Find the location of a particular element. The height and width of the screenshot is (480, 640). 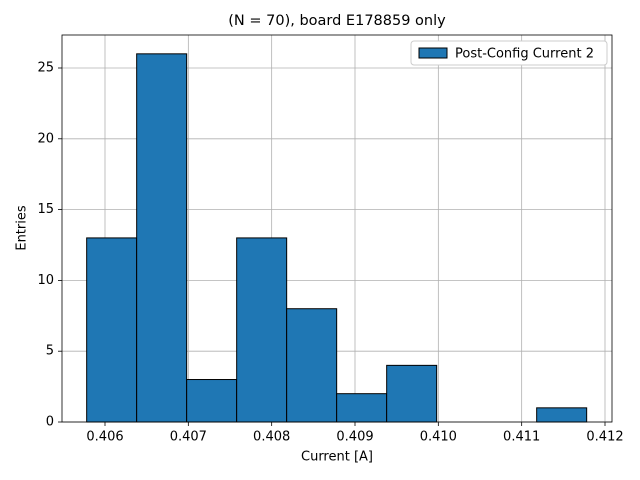

y-tick-label: 25 is located at coordinates (45, 67).